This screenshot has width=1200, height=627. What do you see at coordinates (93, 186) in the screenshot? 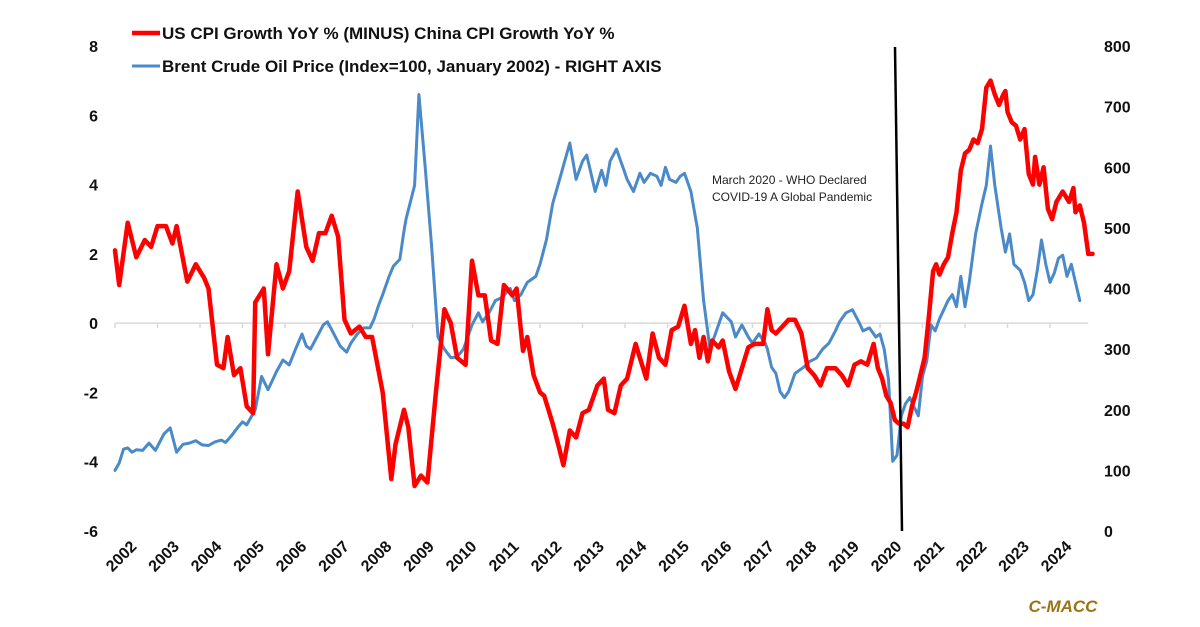
I see `left-tick-label: 4` at bounding box center [93, 186].